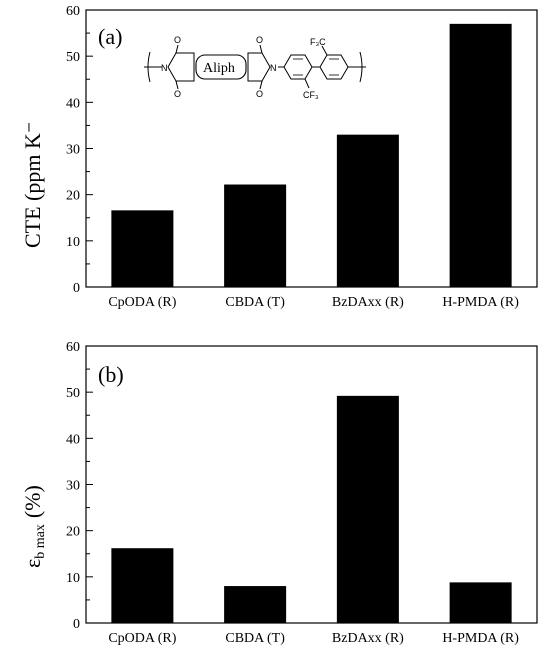  I want to click on left-imide-ring, so click(181, 67).